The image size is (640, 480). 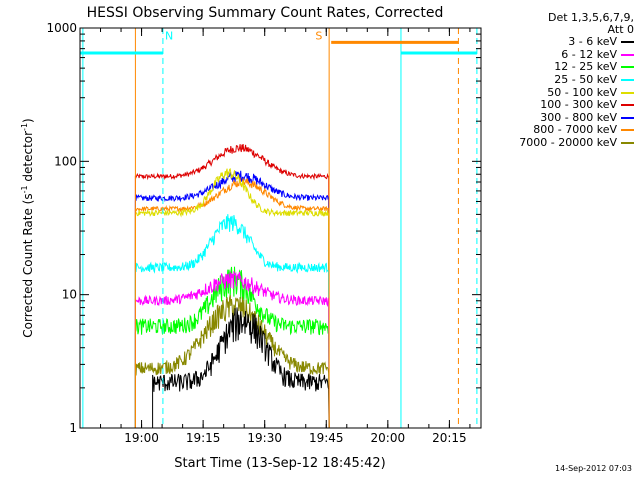 What do you see at coordinates (65, 161) in the screenshot?
I see `y-tick-label: 100` at bounding box center [65, 161].